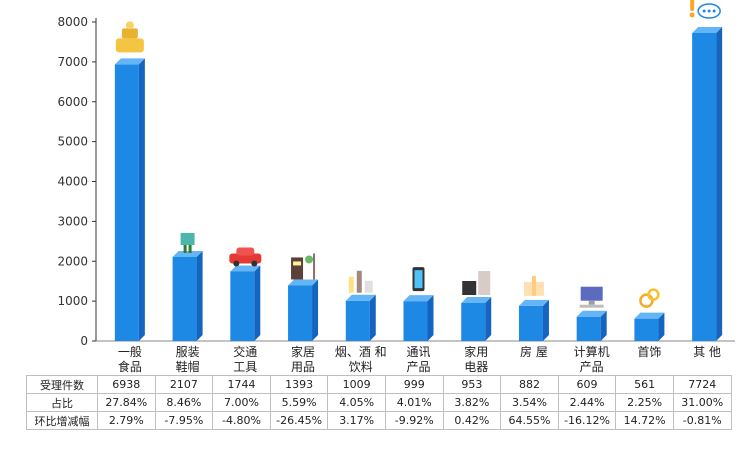 Image resolution: width=750 pixels, height=470 pixels. I want to click on table-cell: -16.12%, so click(587, 420).